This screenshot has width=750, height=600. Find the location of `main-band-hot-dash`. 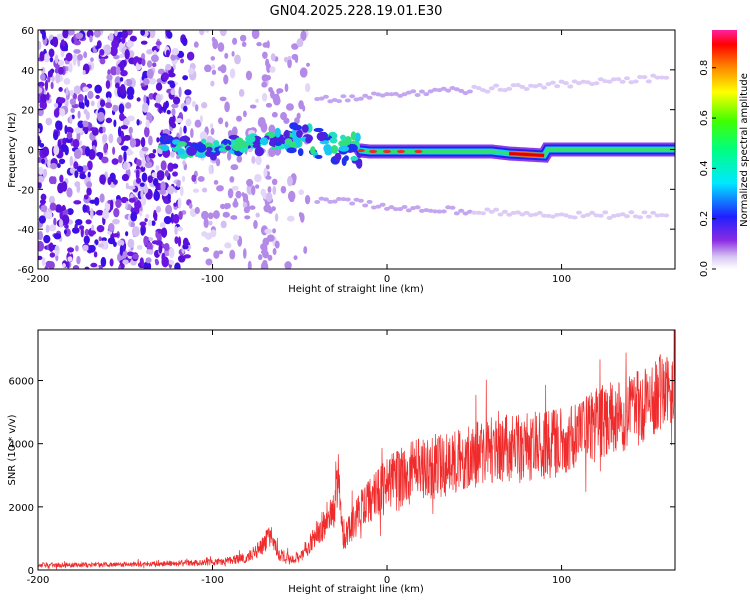

main-band-hot-dash is located at coordinates (387, 151).